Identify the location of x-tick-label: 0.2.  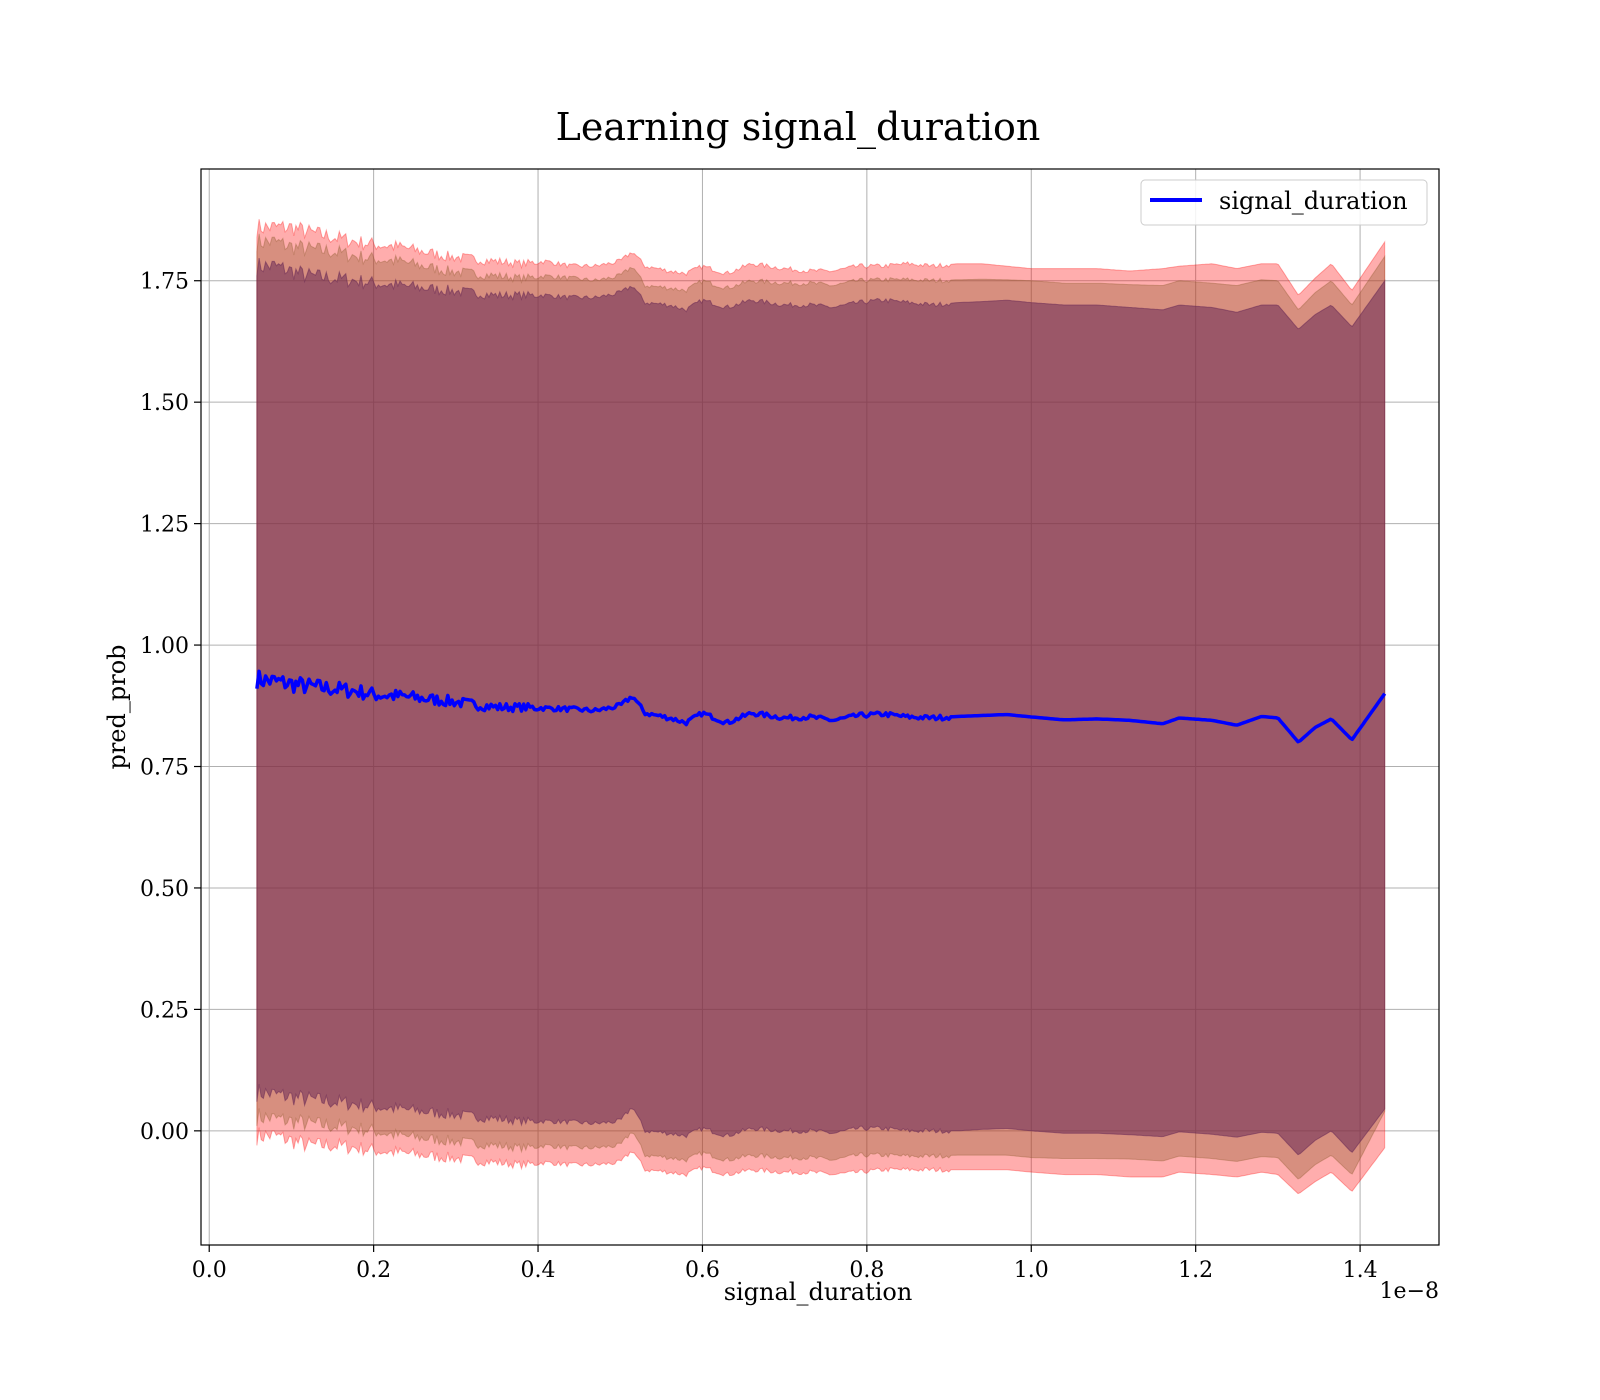
(373, 1270).